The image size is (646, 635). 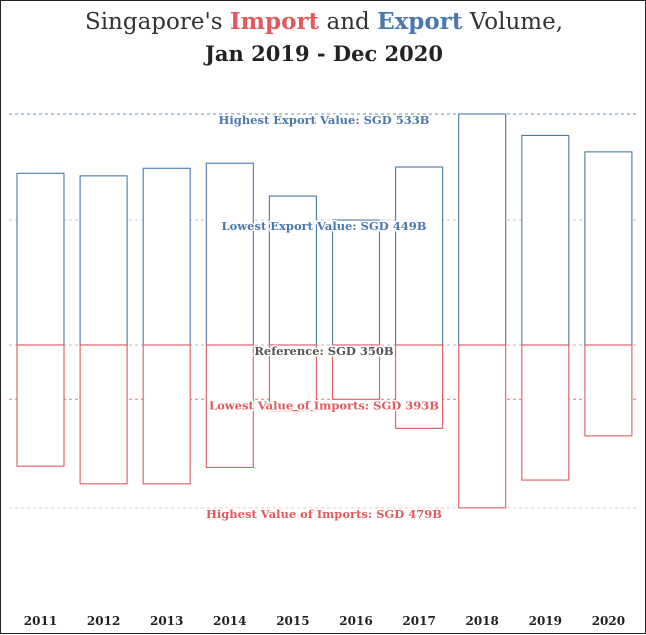 What do you see at coordinates (324, 514) in the screenshot?
I see `ref-label-4: Highest Value of Imports: SGD 479B` at bounding box center [324, 514].